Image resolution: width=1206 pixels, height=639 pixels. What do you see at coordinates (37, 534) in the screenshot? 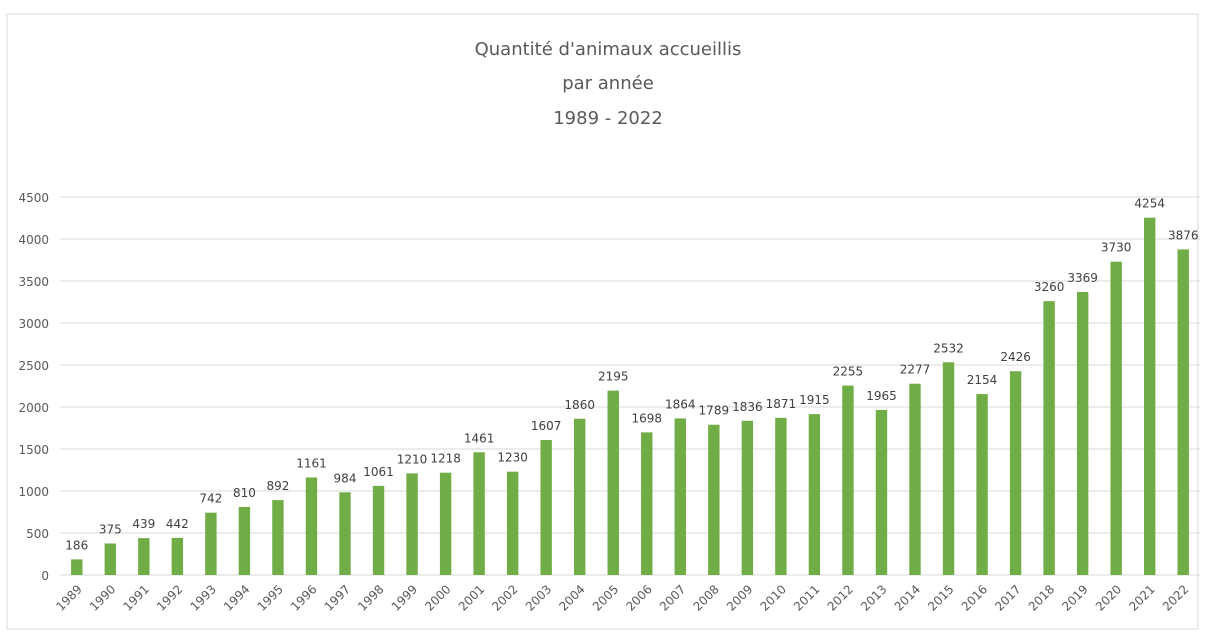
I see `y-tick-label: 500` at bounding box center [37, 534].